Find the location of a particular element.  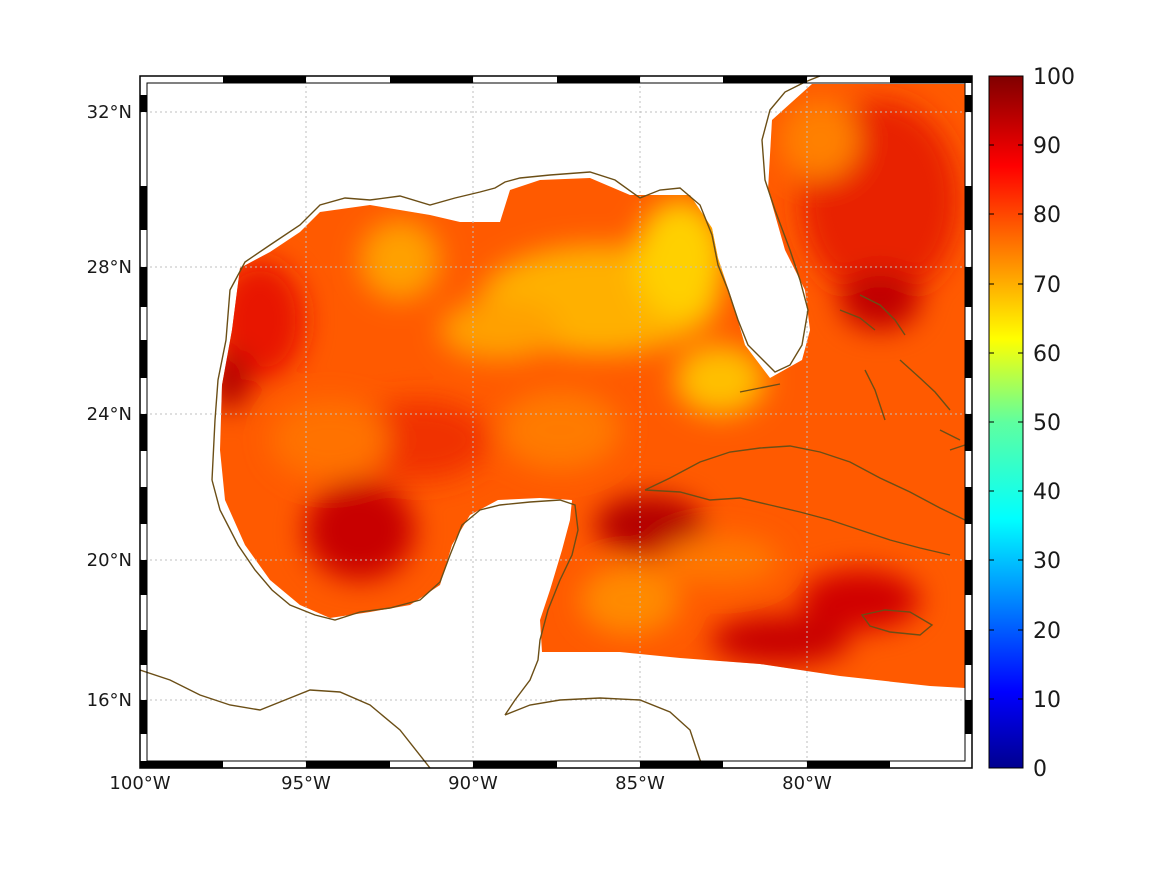

colorbar-label: 10 is located at coordinates (1047, 700).